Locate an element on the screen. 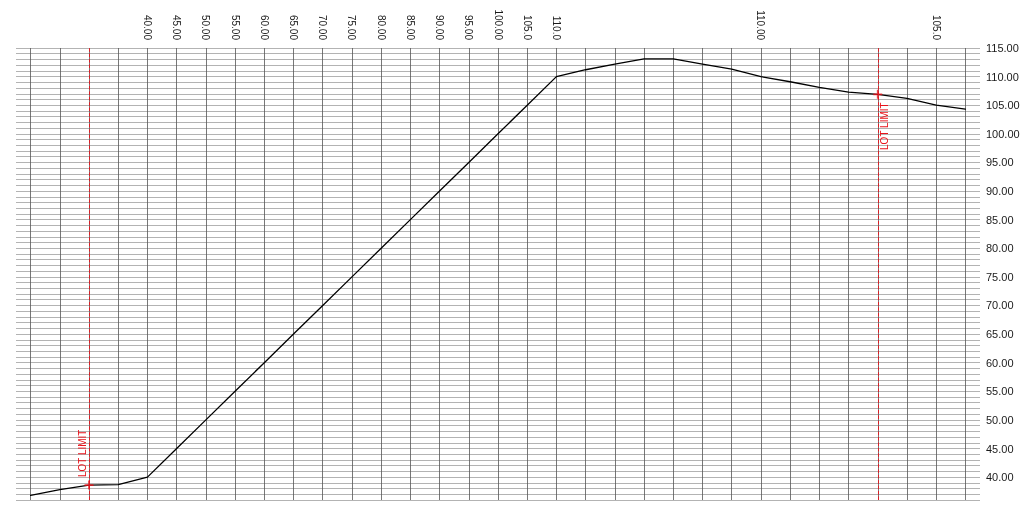  x-tick-label: 60.00 is located at coordinates (264, 27).